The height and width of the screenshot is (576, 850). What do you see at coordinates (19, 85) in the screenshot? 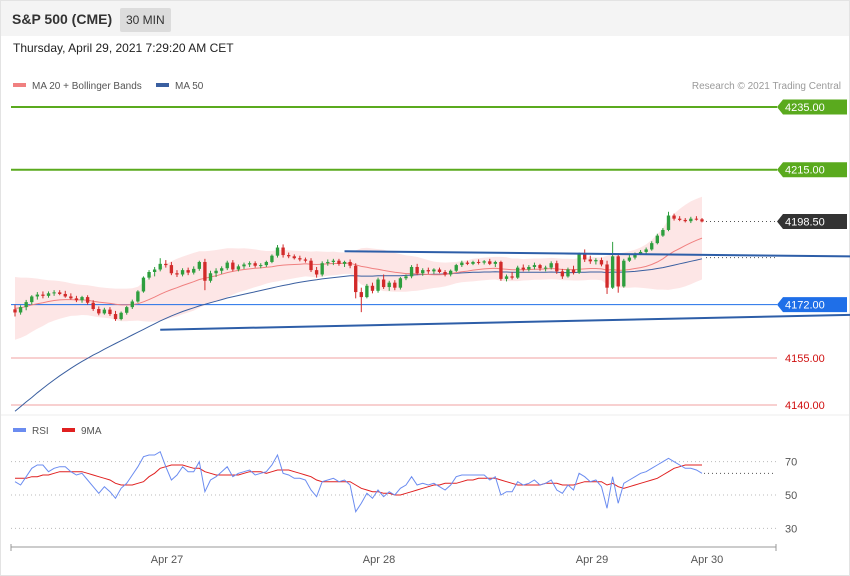
I see `ma20-swatch` at bounding box center [19, 85].